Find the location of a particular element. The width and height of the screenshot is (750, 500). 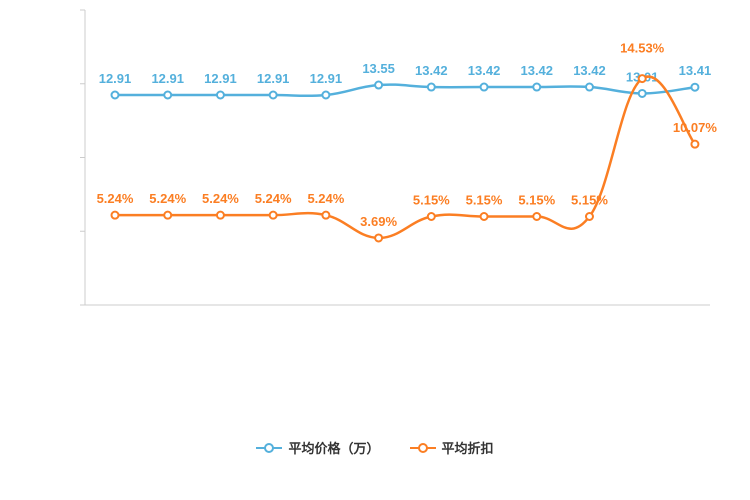

legend-label-average-discount: 平均折扣 is located at coordinates (467, 448).